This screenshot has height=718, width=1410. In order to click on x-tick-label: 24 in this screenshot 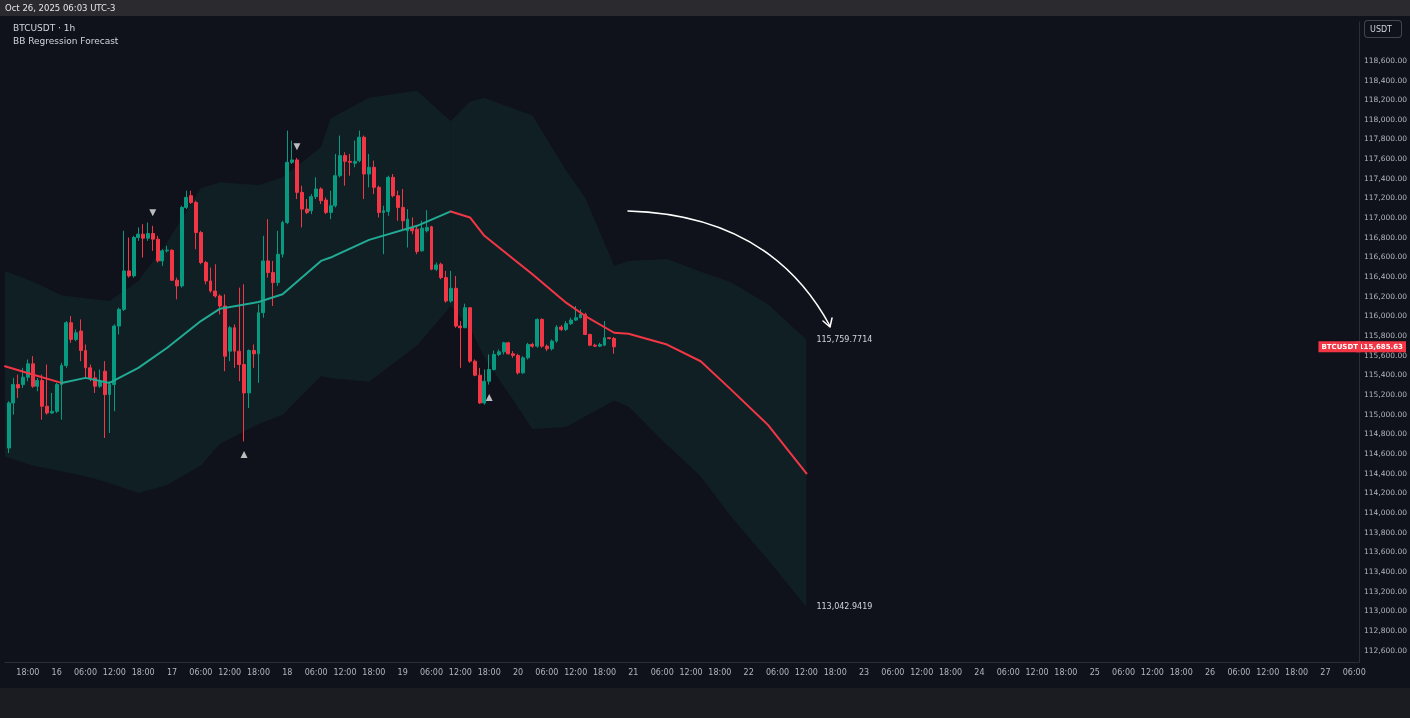, I will do `click(979, 672)`.